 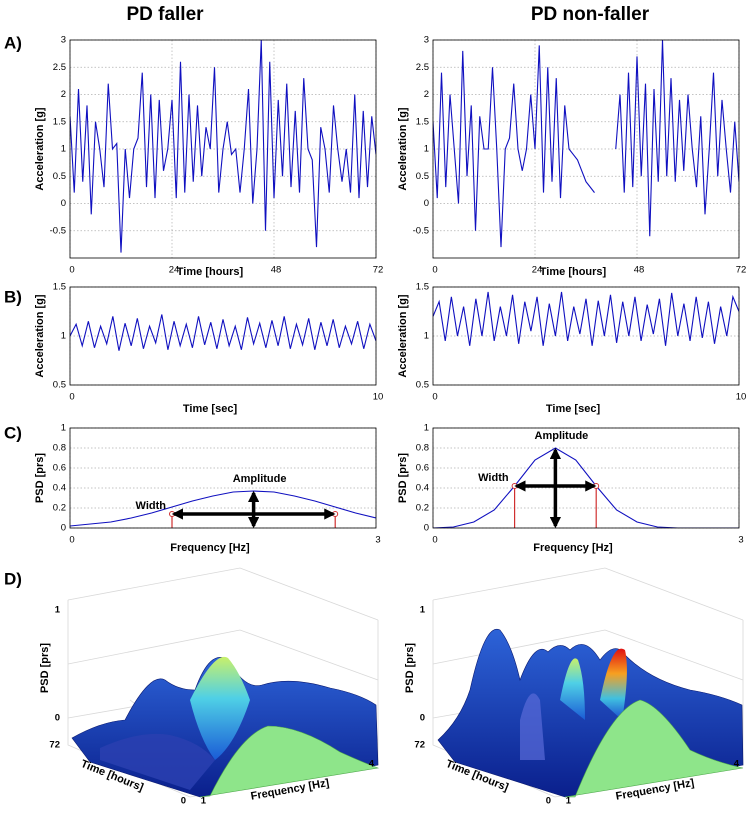 I want to click on y-tick-label: 3, so click(x=63, y=40).